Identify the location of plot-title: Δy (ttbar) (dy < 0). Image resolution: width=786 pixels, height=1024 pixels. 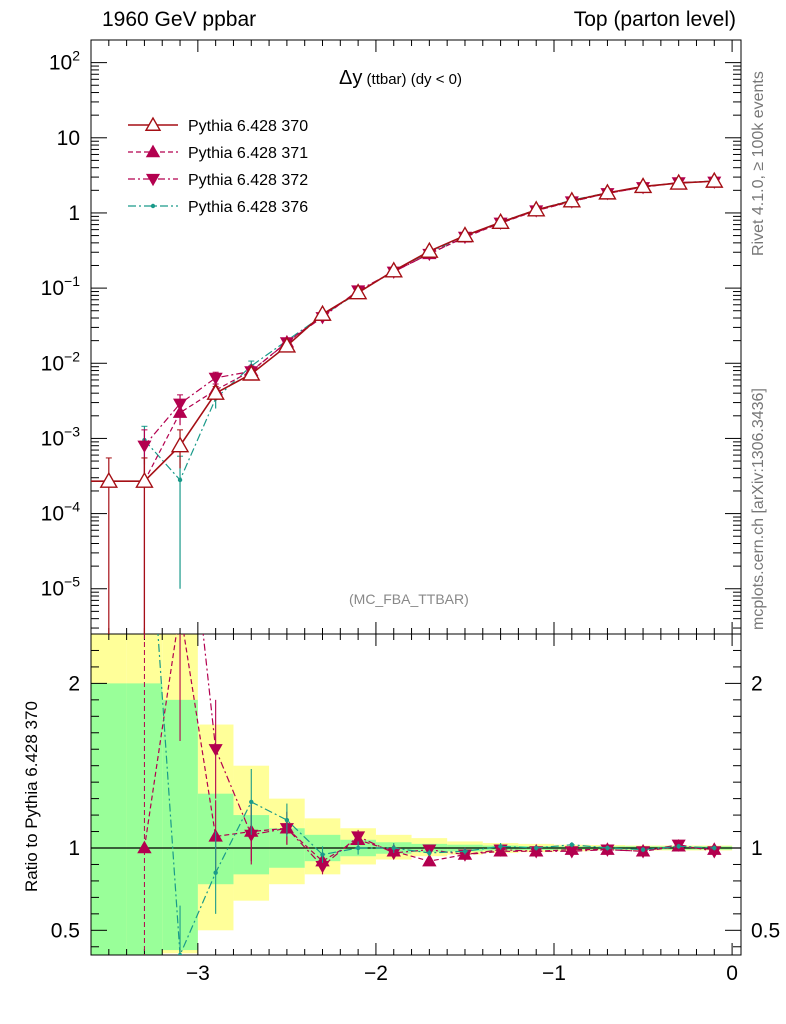
(400, 78).